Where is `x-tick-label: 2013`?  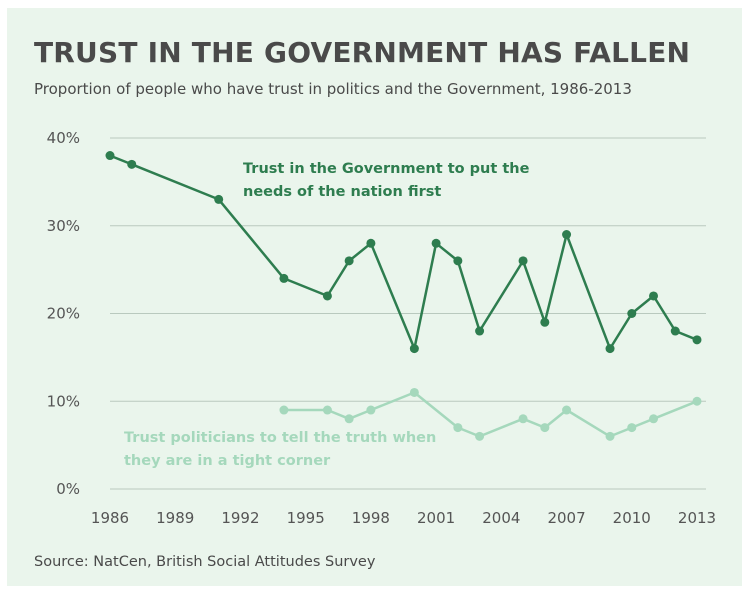
x-tick-label: 2013 is located at coordinates (697, 518).